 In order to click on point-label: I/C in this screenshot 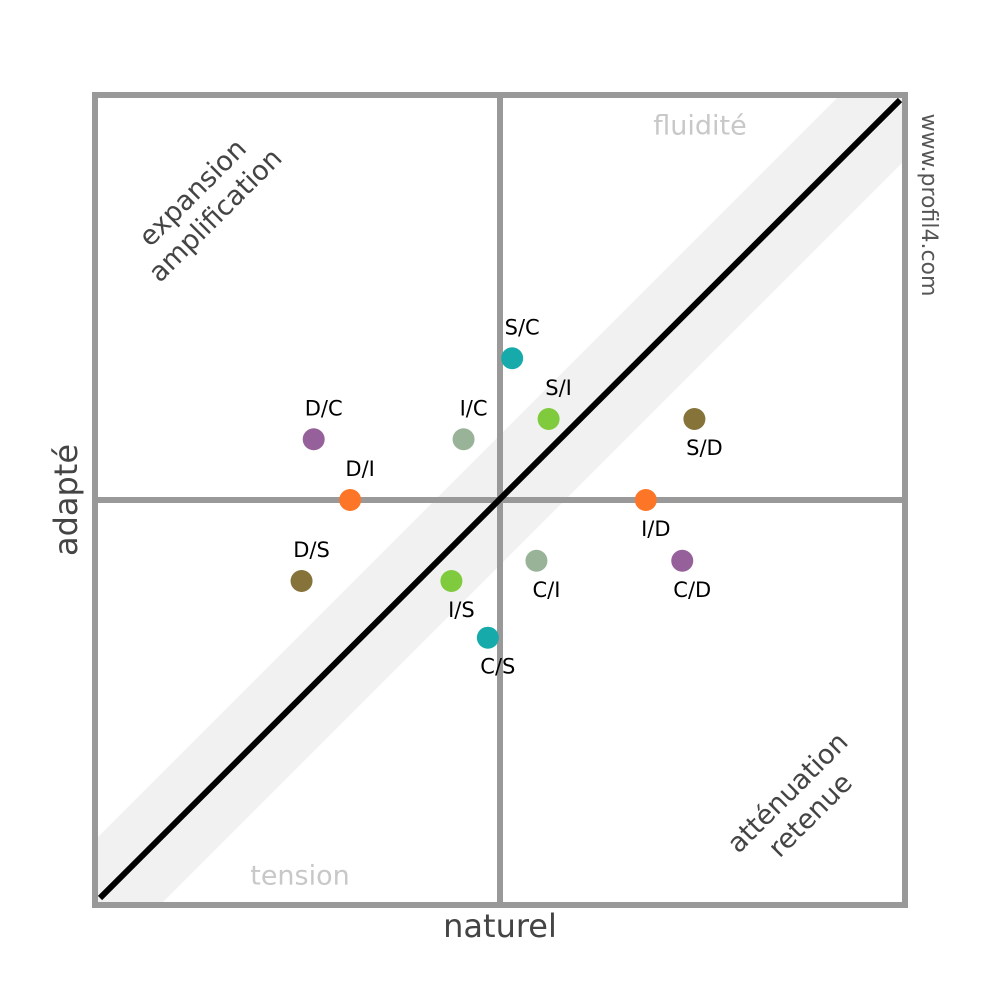, I will do `click(474, 408)`.